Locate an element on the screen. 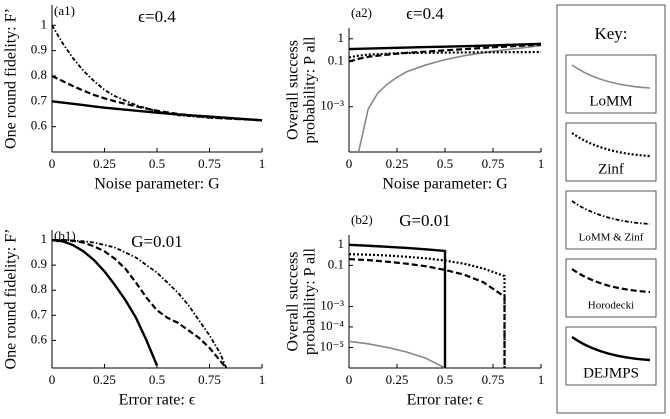  y-tick-label: 10⁻⁵ is located at coordinates (332, 345).